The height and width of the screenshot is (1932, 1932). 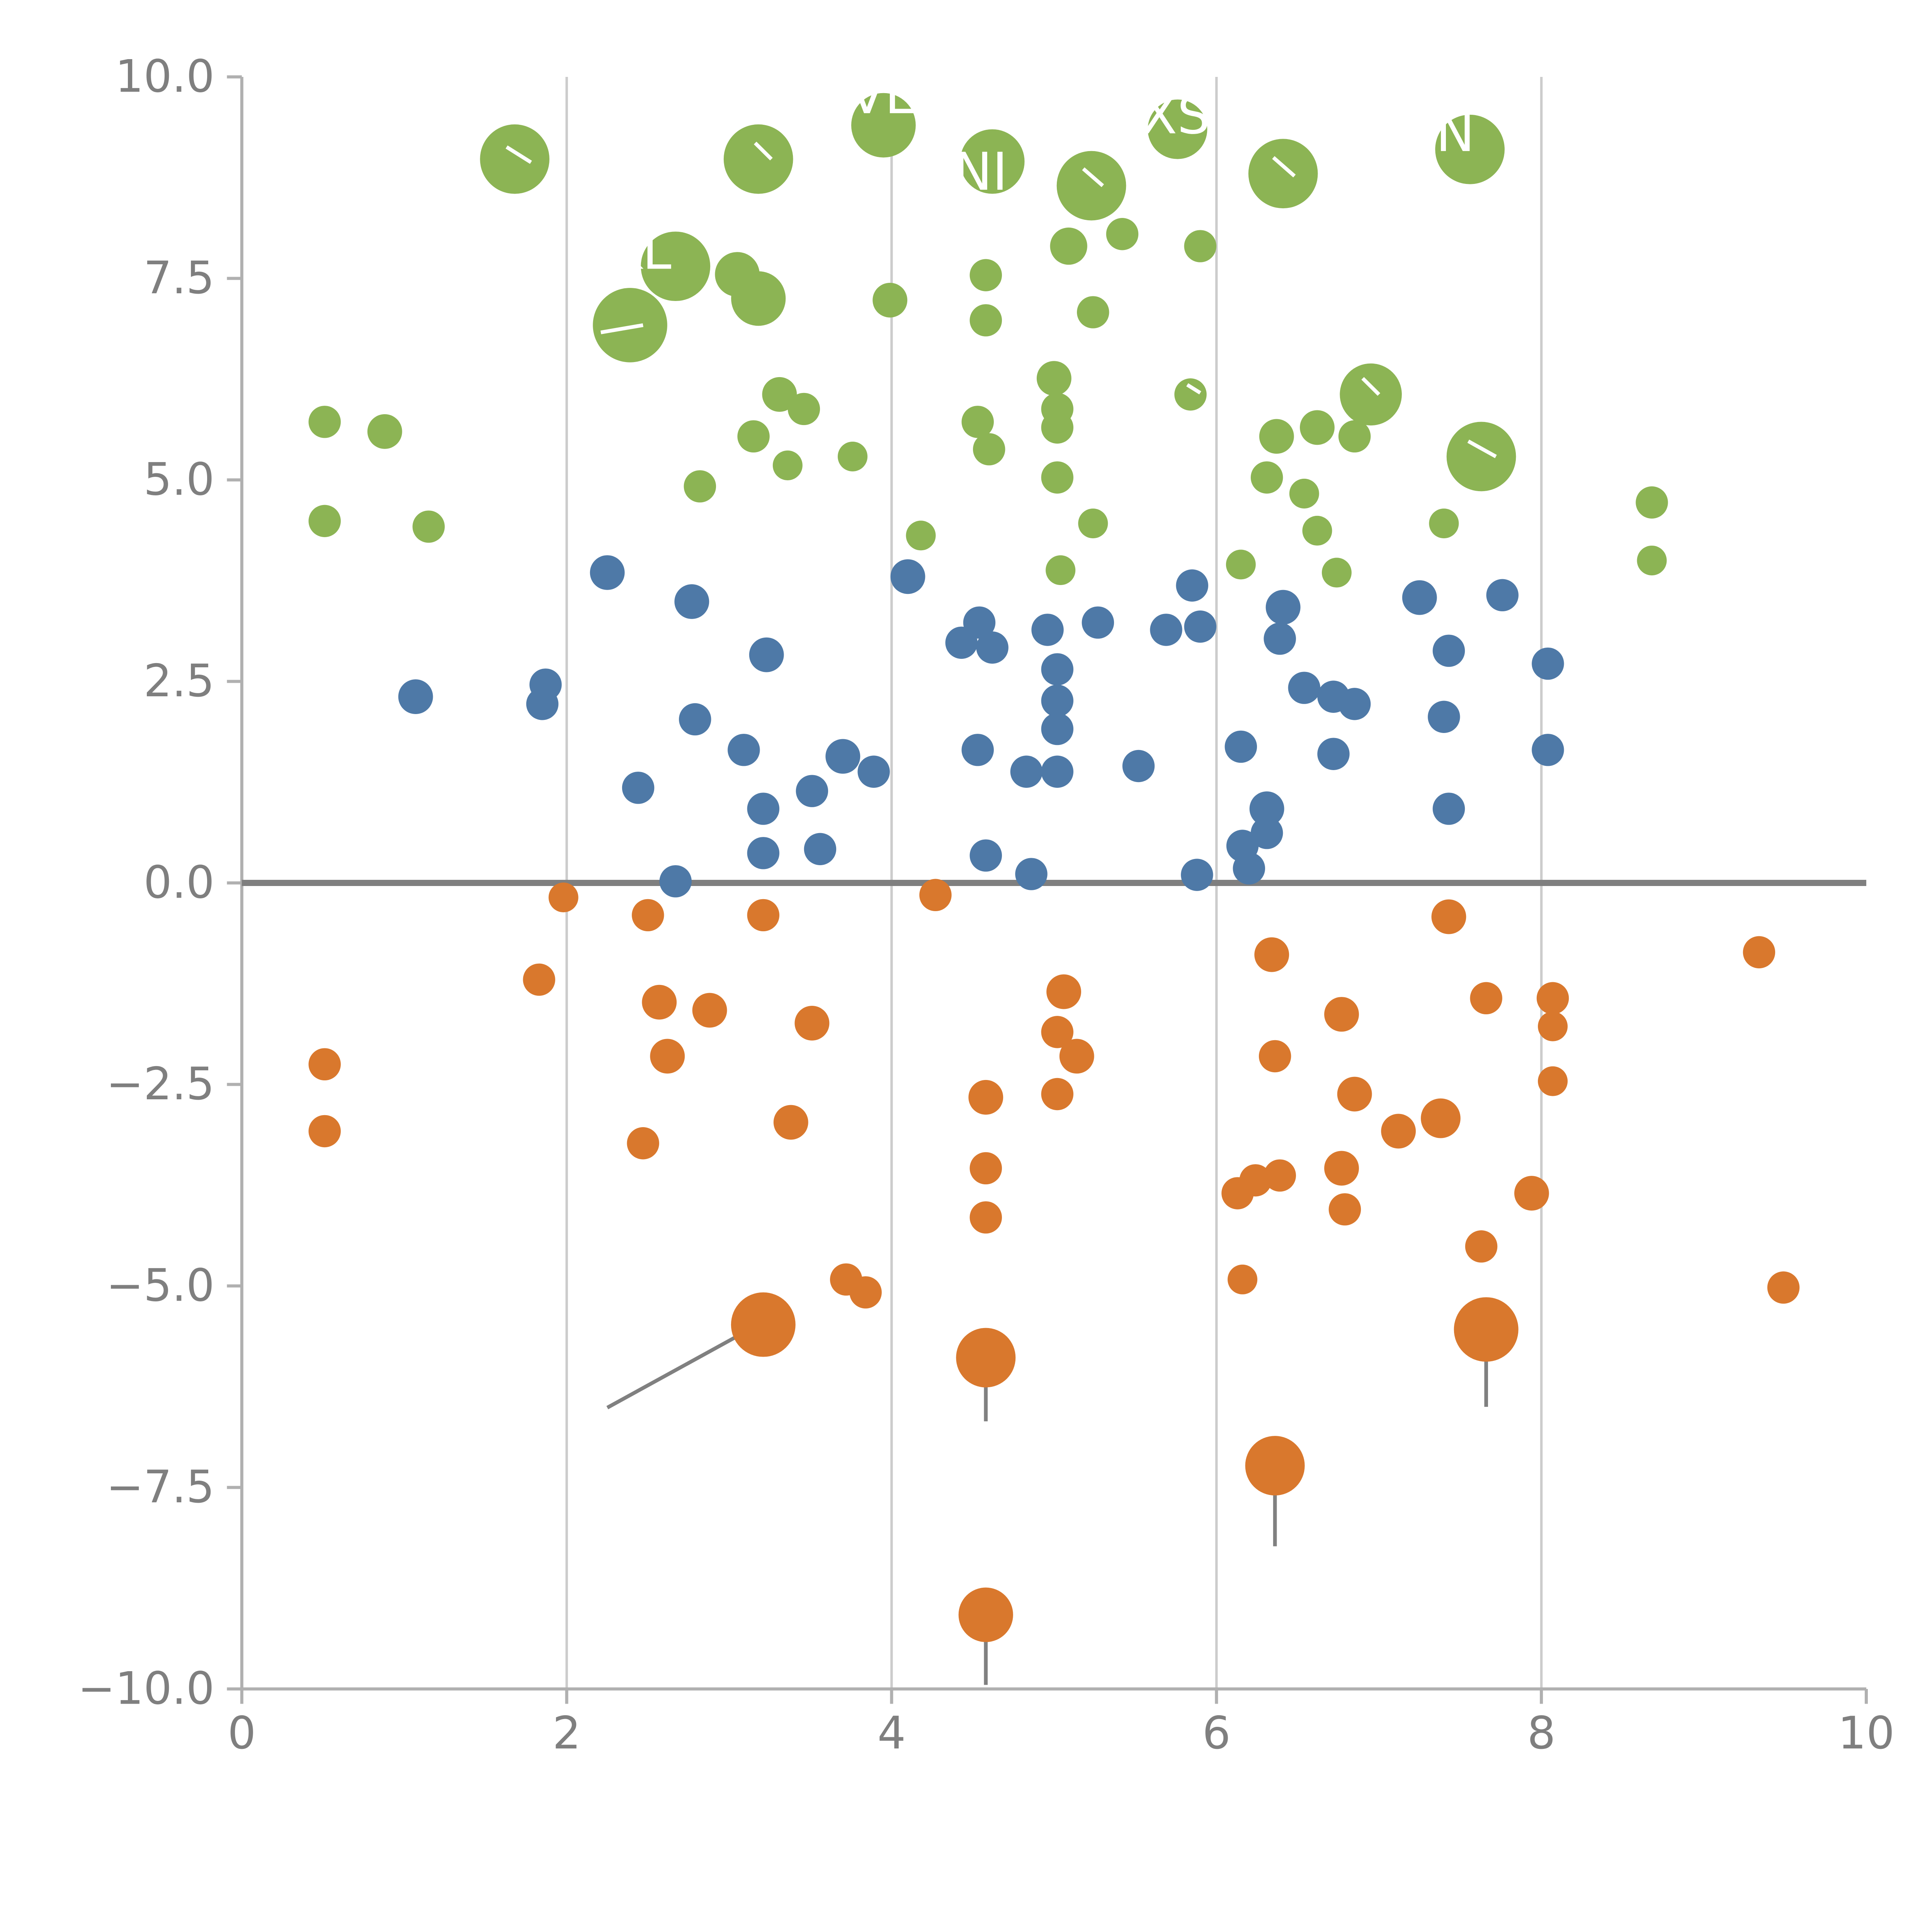 I want to click on series-blue, so click(x=981, y=727).